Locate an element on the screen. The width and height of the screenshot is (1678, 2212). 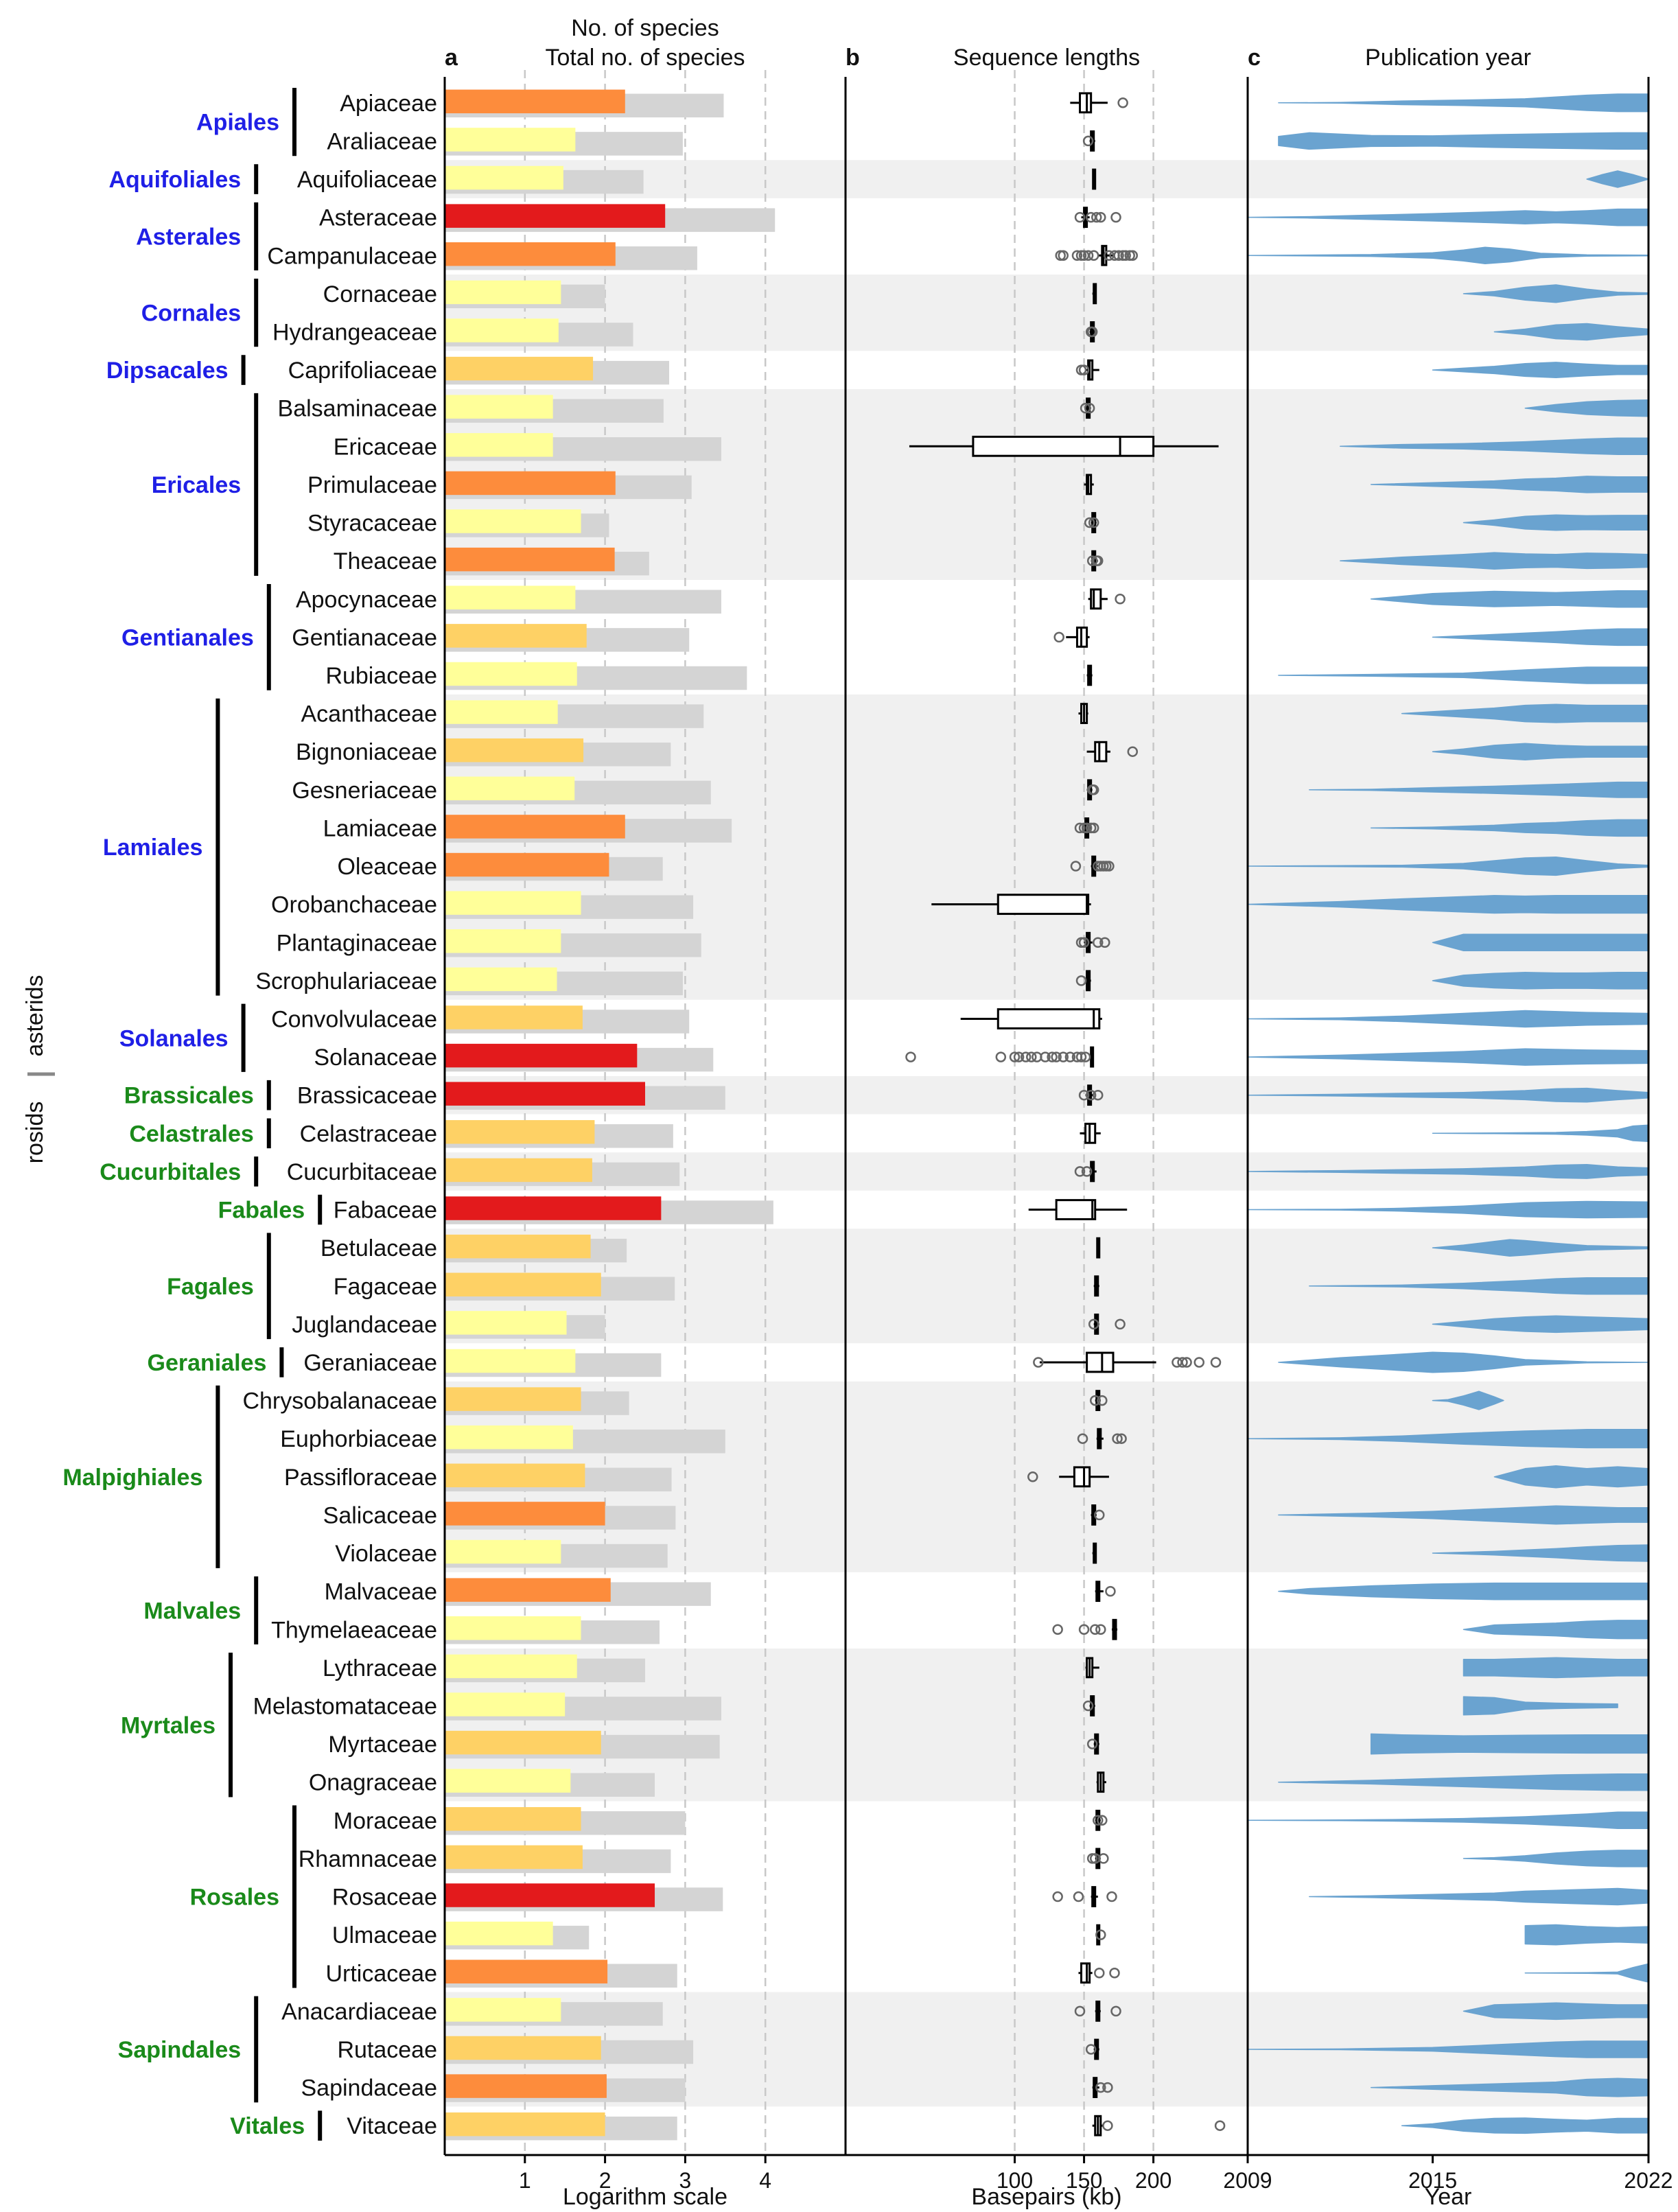
boxplot-malvaceae is located at coordinates (1105, 1592).